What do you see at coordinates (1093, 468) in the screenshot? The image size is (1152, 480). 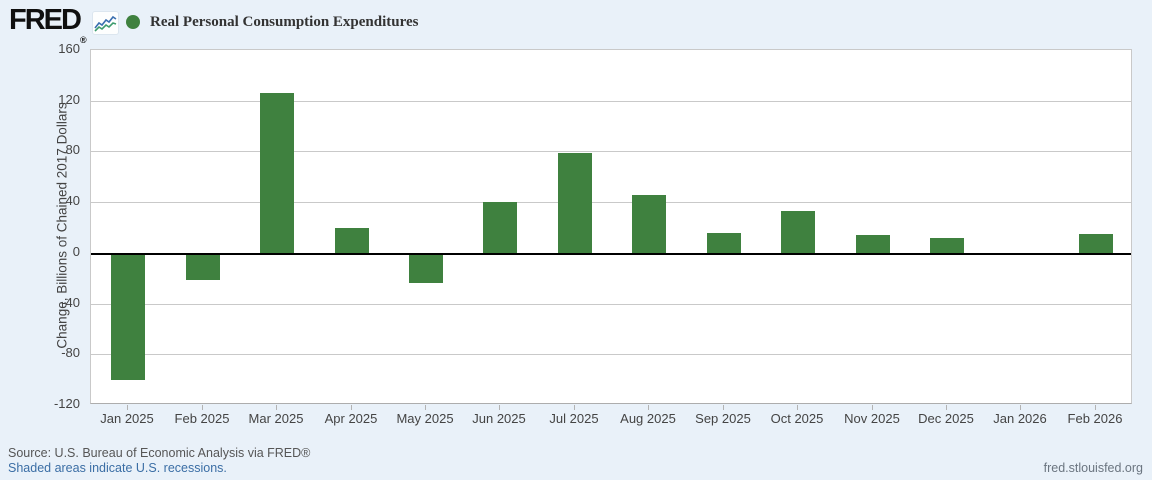 I see `fred-site-label: fred.stlouisfed.org` at bounding box center [1093, 468].